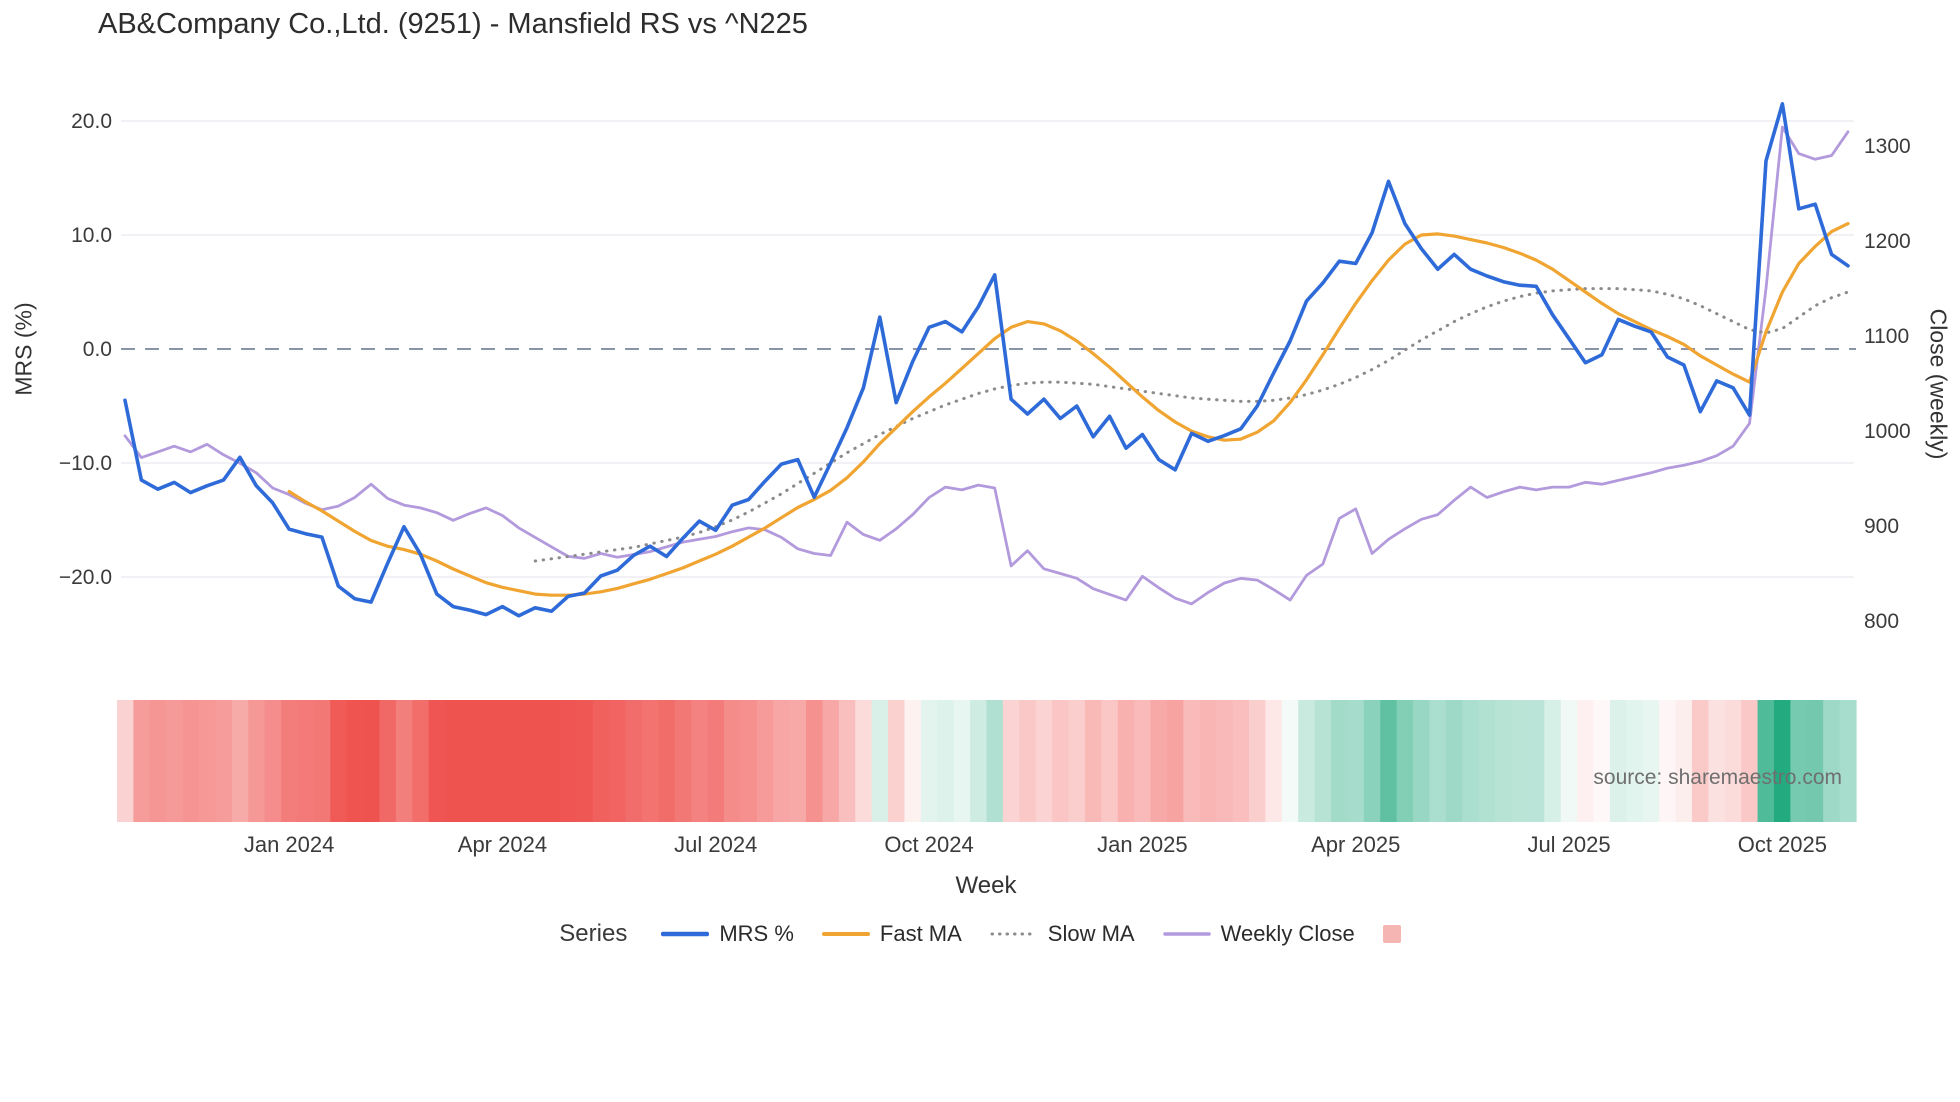 This screenshot has height=1102, width=1960. Describe the element at coordinates (980, 934) in the screenshot. I see `legend: Series MRS % Fast MA Slow MA Weekly Close` at that location.